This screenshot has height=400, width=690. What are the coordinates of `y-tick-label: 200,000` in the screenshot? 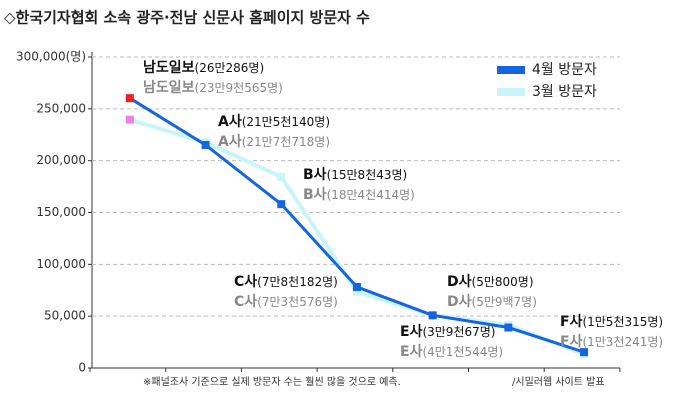 It's located at (61, 160).